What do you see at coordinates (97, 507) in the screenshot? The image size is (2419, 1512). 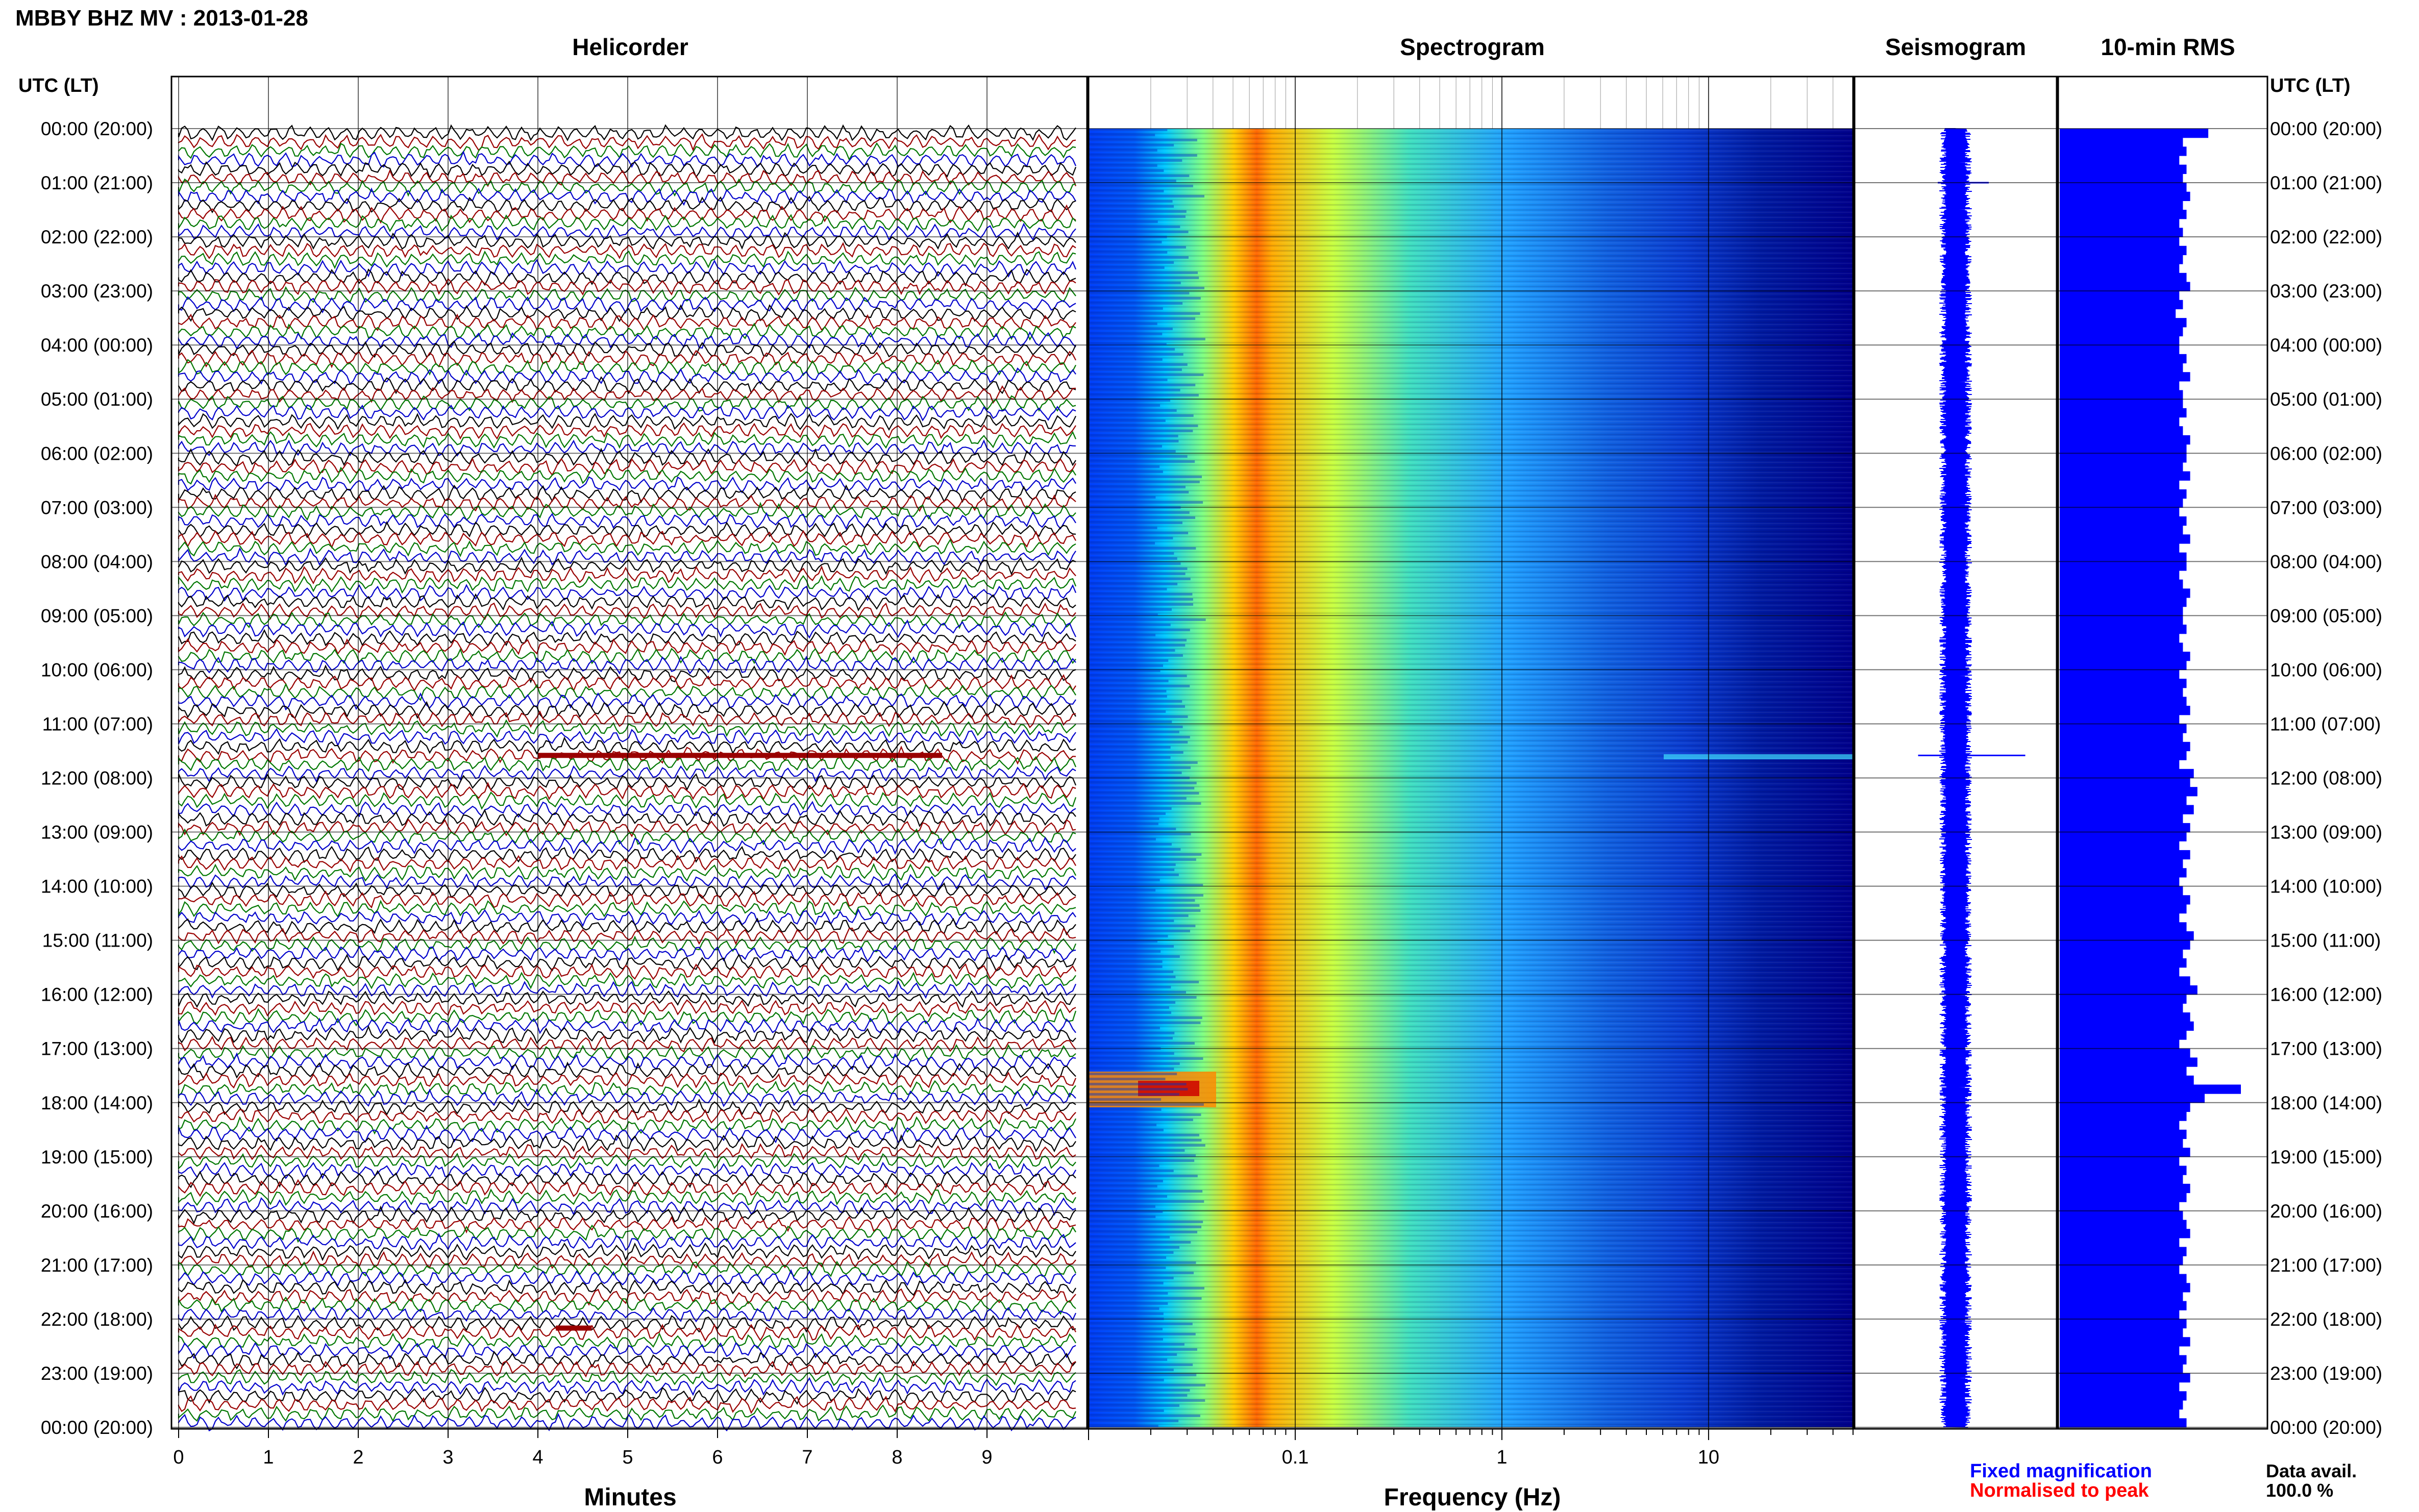 I see `time-label-left: 07:00 (03:00)` at bounding box center [97, 507].